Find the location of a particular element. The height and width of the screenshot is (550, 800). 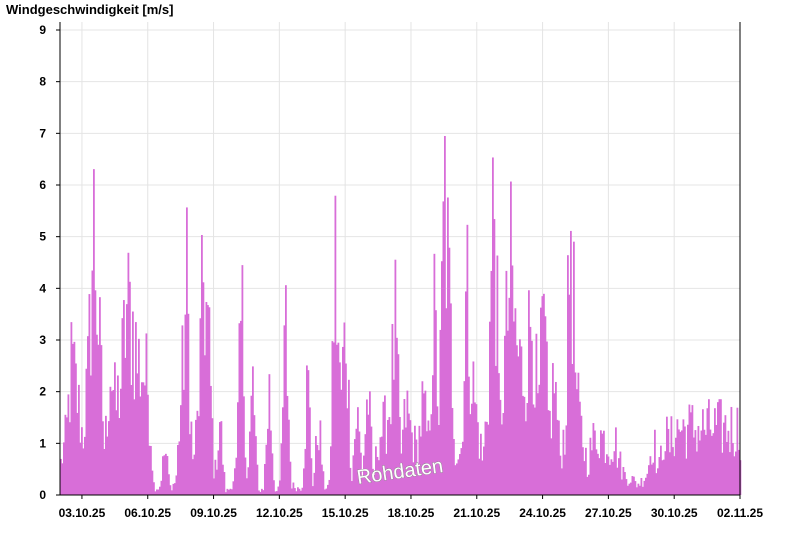

y-tick-label: 1 is located at coordinates (42, 443).